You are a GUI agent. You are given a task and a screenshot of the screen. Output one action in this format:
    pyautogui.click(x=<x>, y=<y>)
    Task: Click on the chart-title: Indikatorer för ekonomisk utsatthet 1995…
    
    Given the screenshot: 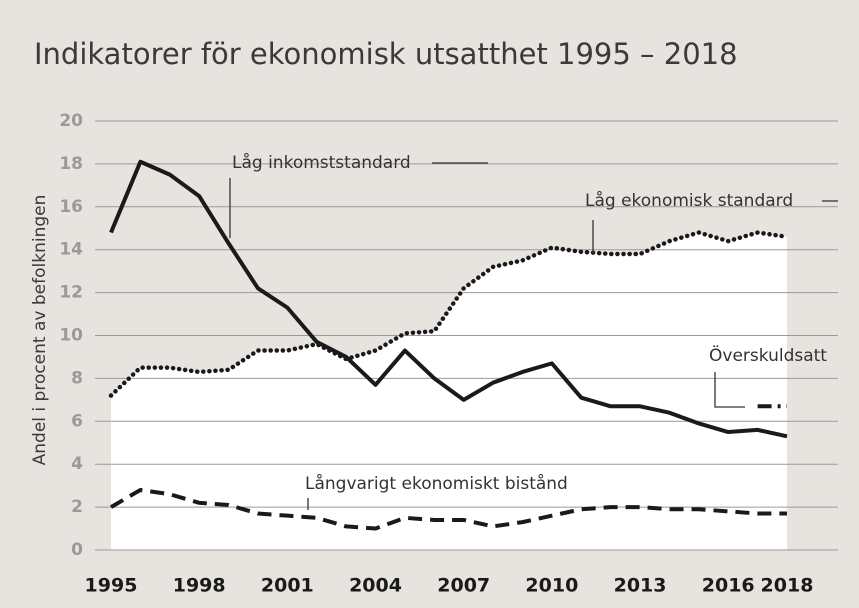 What is the action you would take?
    pyautogui.click(x=386, y=54)
    